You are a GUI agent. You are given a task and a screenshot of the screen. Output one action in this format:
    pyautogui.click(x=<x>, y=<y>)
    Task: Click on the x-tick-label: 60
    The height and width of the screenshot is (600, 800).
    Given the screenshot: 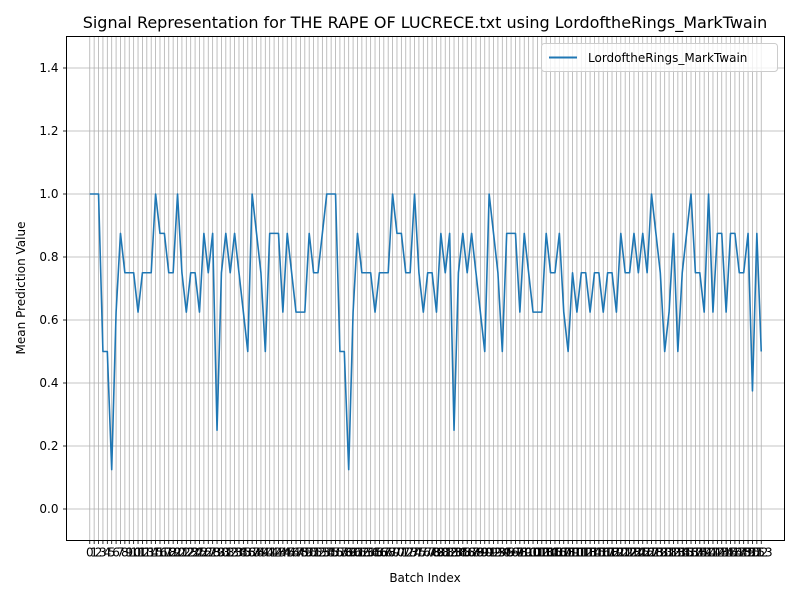 What is the action you would take?
    pyautogui.click(x=352, y=553)
    